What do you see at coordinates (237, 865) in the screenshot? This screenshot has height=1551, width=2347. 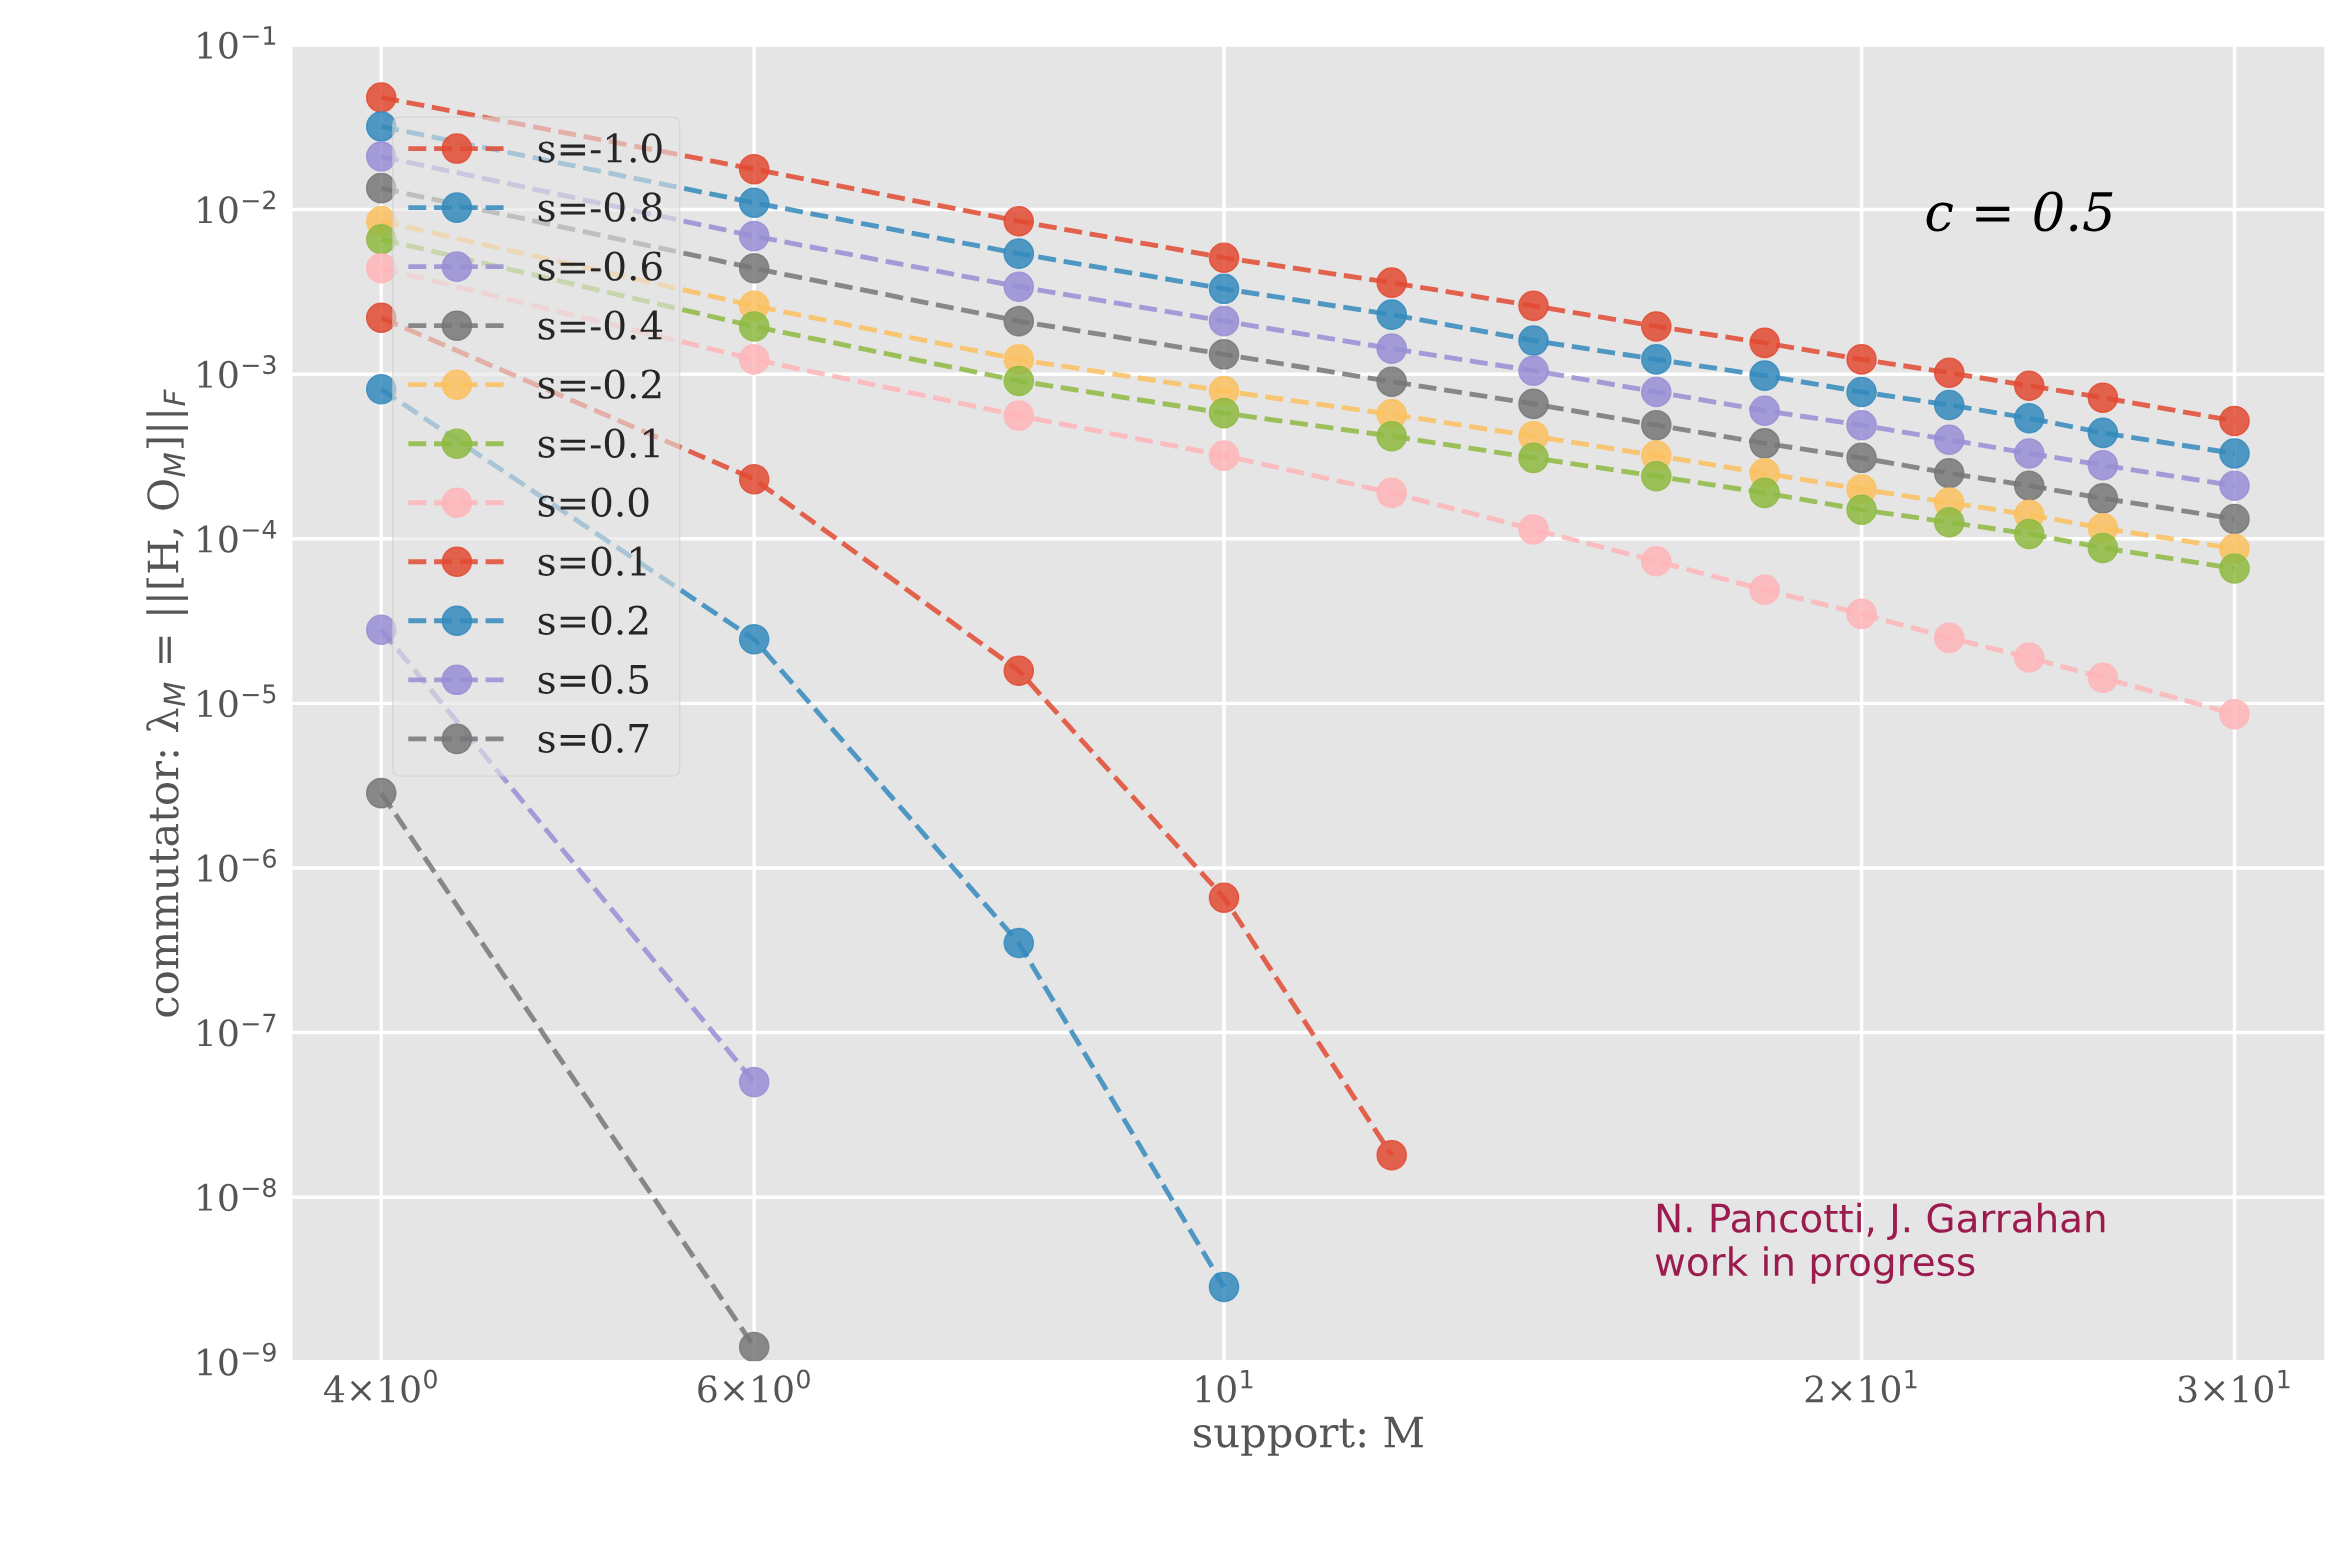 I see `y-tick-label: 10$^{−6}$` at bounding box center [237, 865].